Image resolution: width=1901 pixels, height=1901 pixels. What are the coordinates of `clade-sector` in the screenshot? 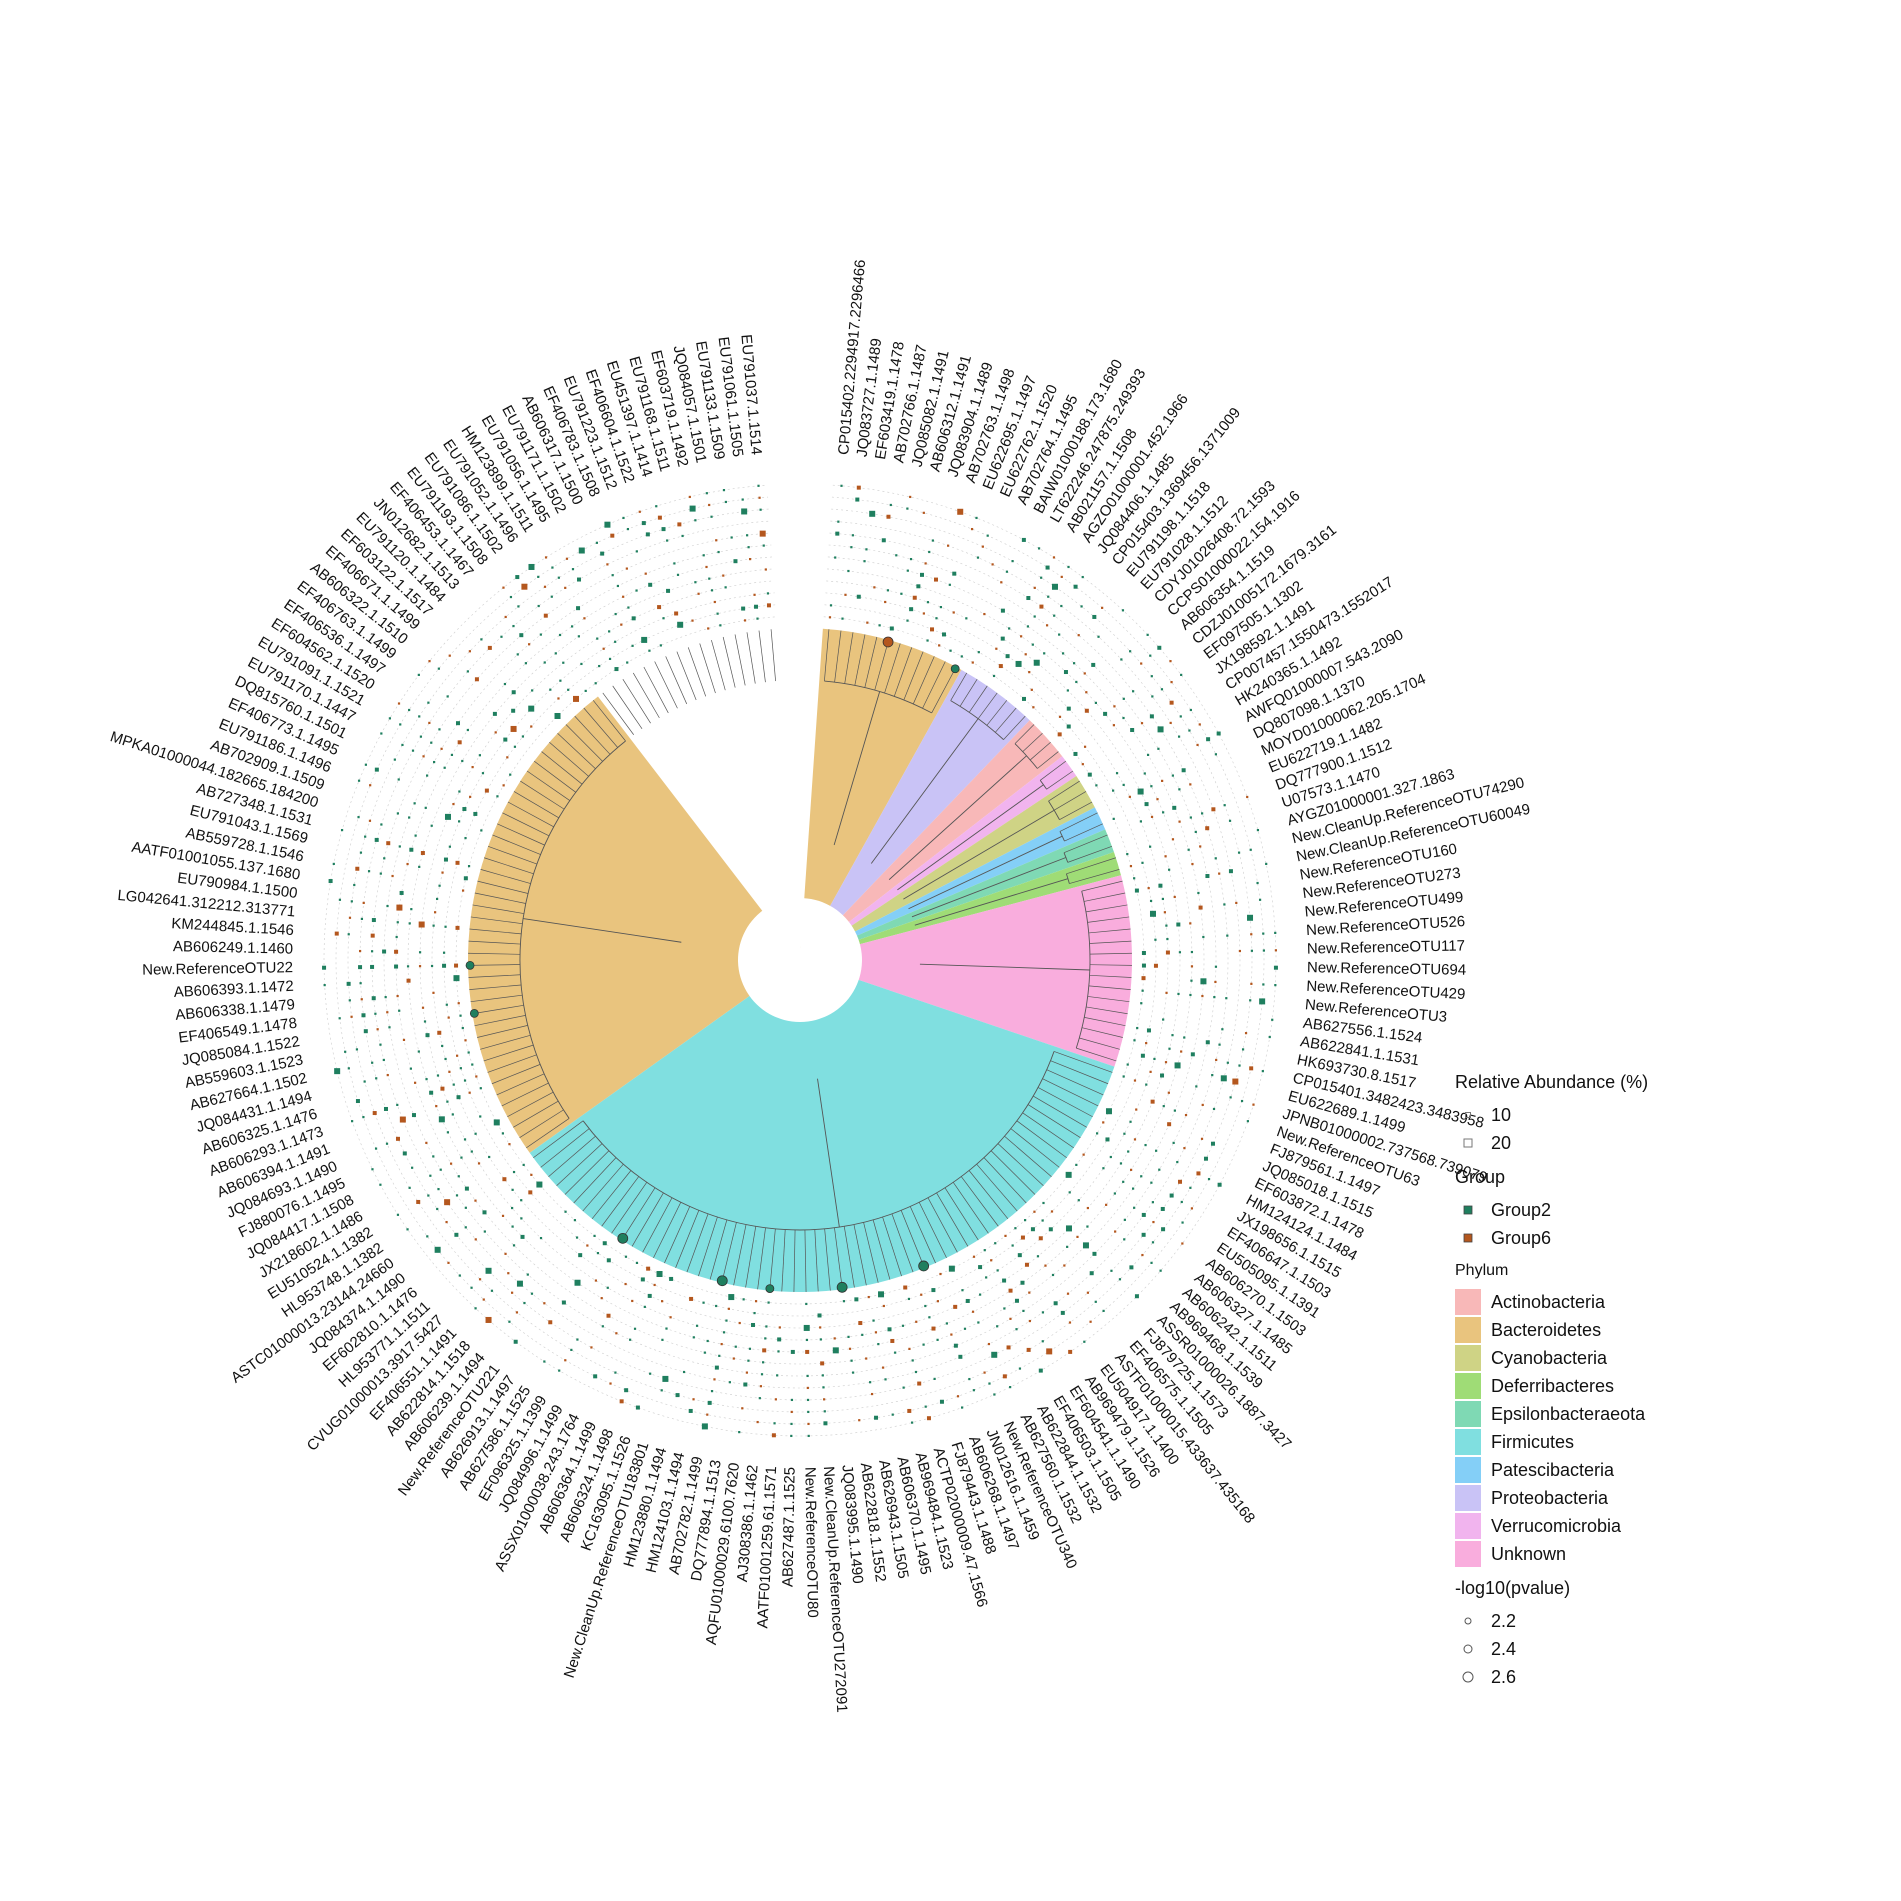 It's located at (952, 865).